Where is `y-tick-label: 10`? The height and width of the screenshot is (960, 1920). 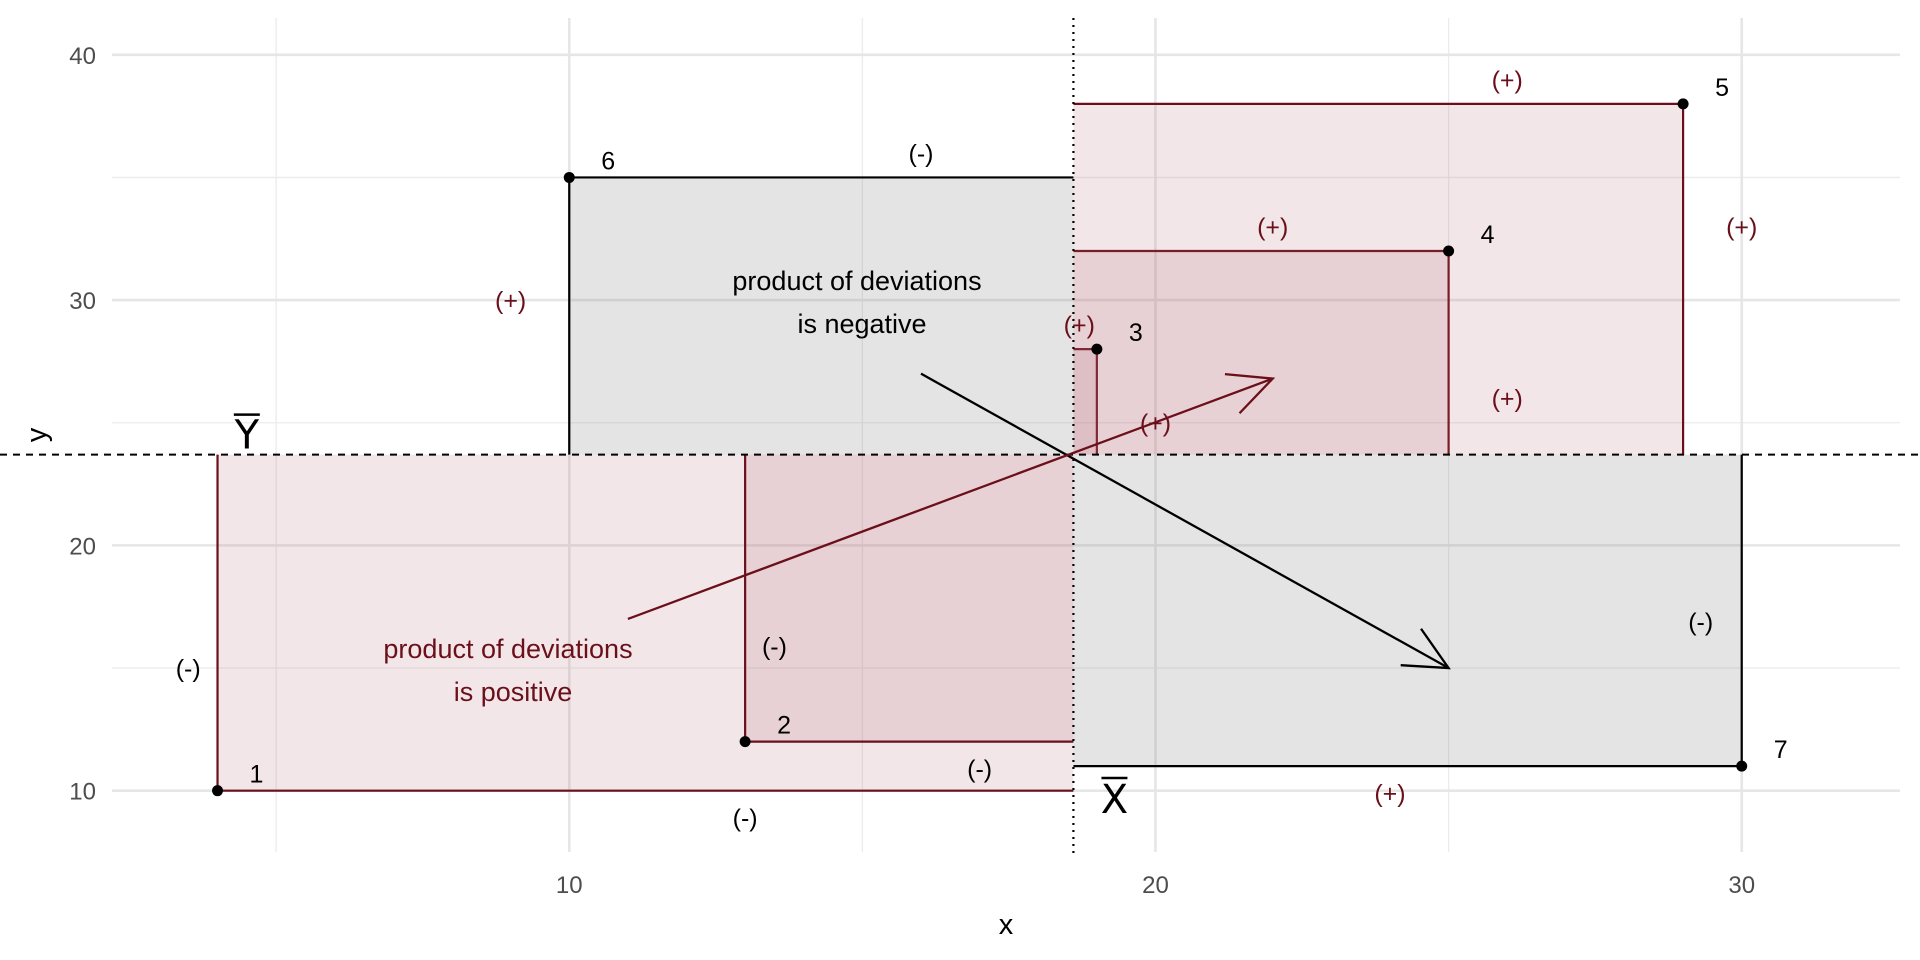 y-tick-label: 10 is located at coordinates (82, 792).